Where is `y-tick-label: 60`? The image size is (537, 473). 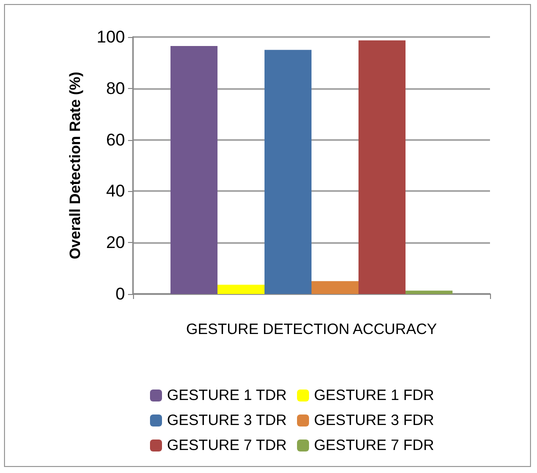 y-tick-label: 60 is located at coordinates (115, 140).